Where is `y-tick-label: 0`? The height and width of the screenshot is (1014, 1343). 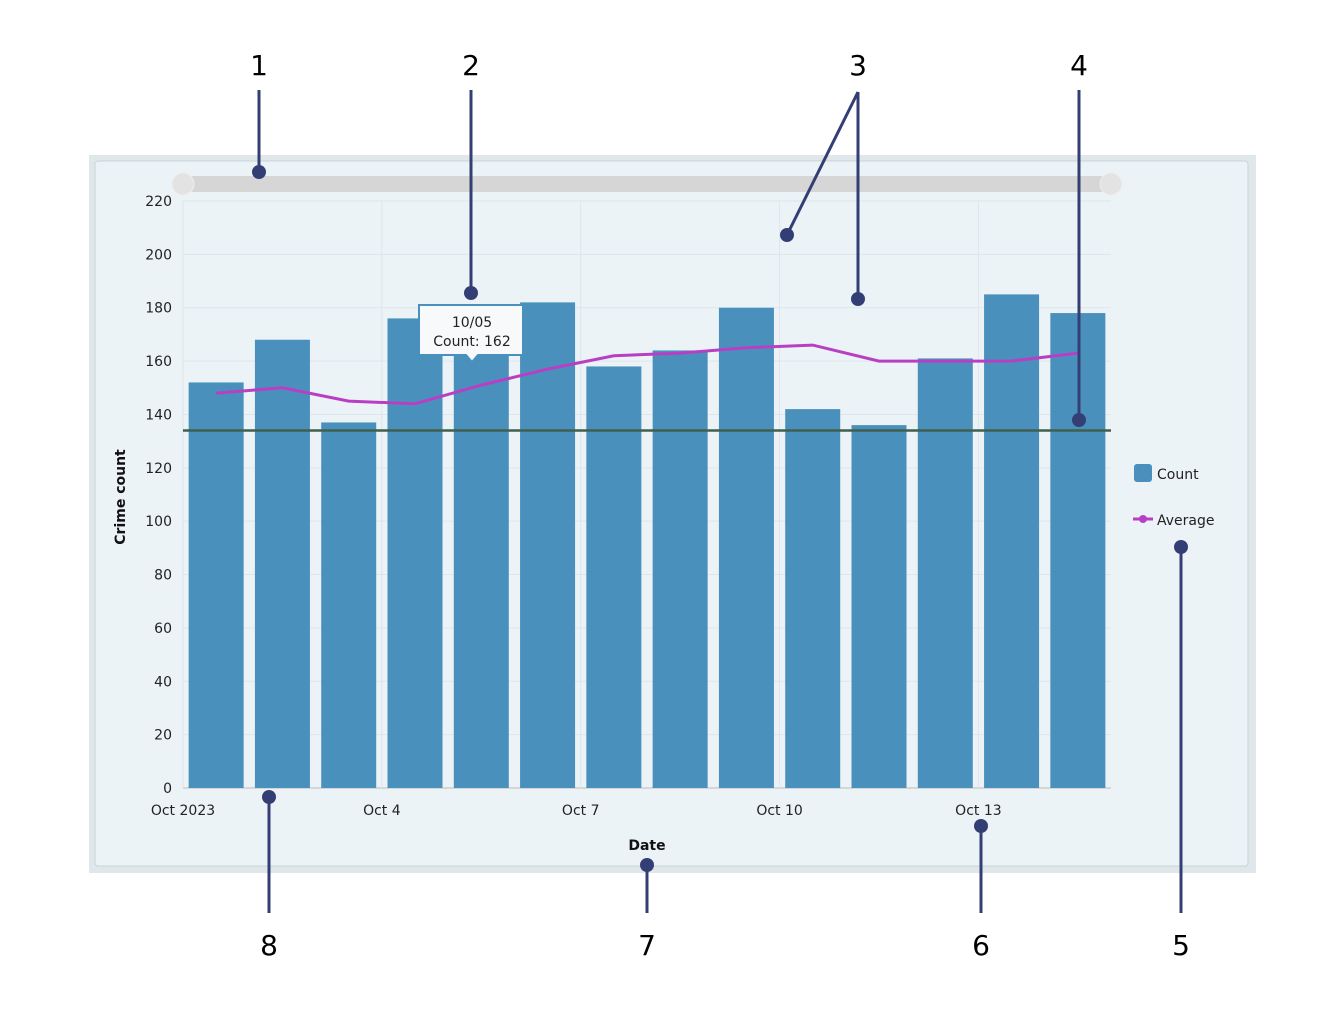 y-tick-label: 0 is located at coordinates (167, 789).